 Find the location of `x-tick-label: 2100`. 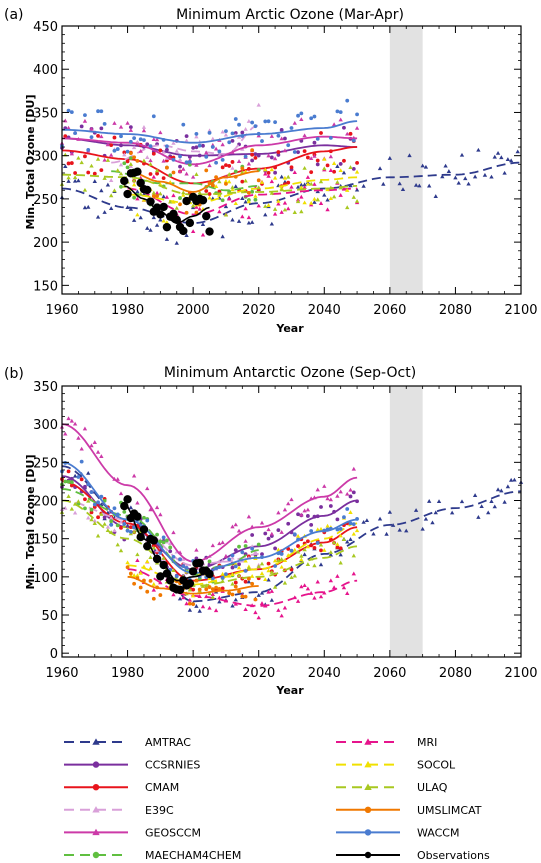

x-tick-label: 2100 is located at coordinates (520, 310).